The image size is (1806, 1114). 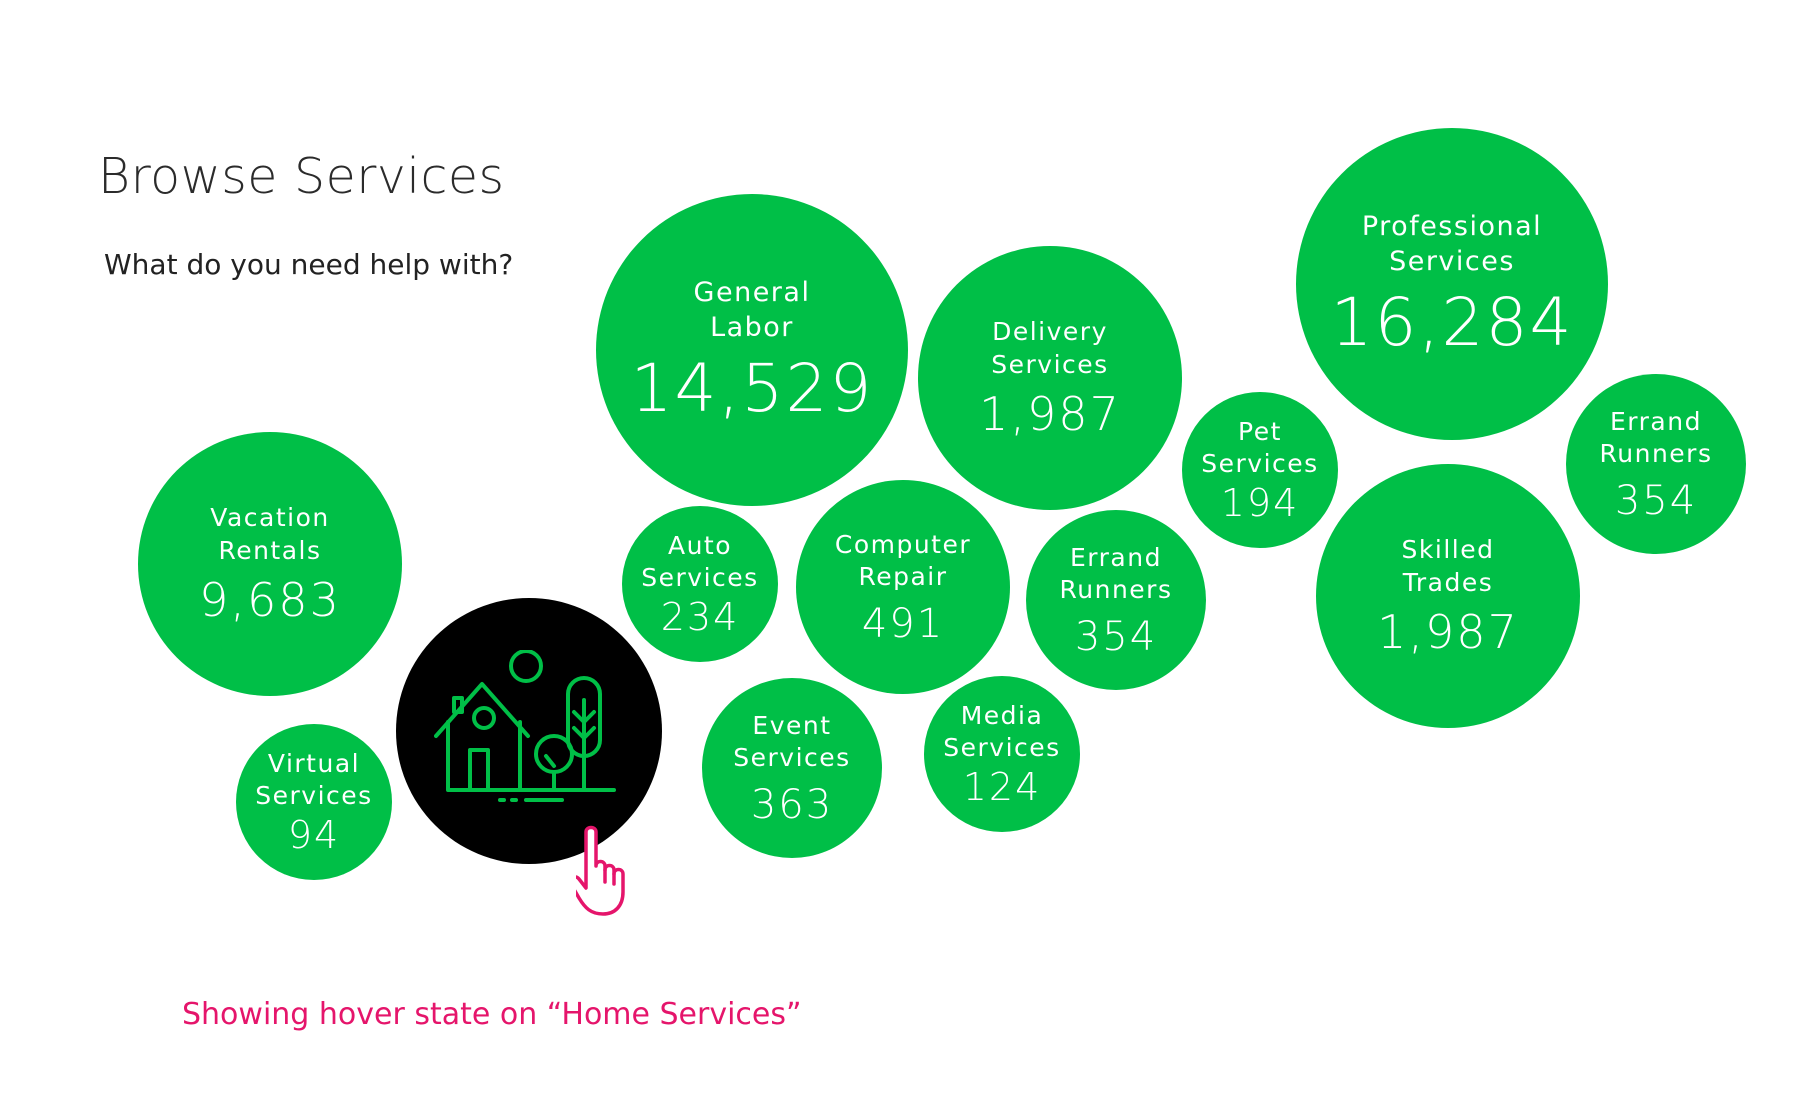 What do you see at coordinates (1448, 566) in the screenshot?
I see `bubble-label: Skilled Trades` at bounding box center [1448, 566].